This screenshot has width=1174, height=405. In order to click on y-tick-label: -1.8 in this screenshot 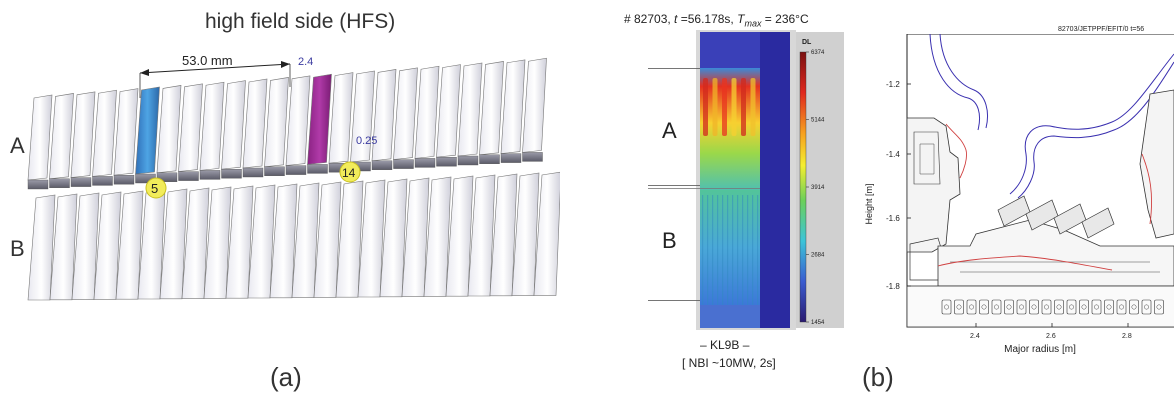, I will do `click(893, 286)`.